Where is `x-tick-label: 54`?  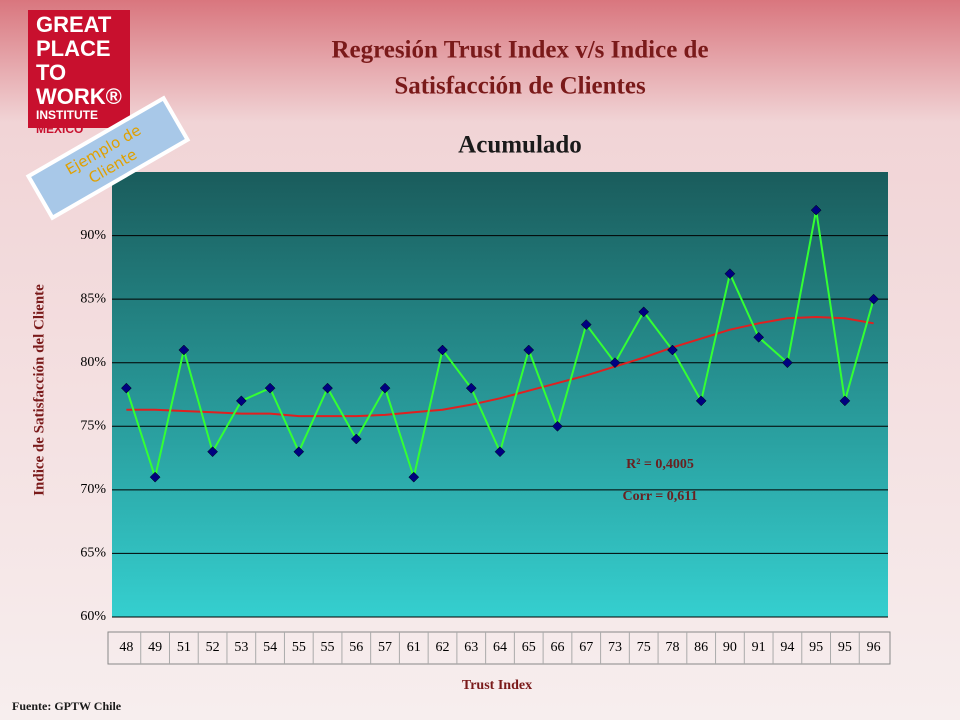 x-tick-label: 54 is located at coordinates (270, 647).